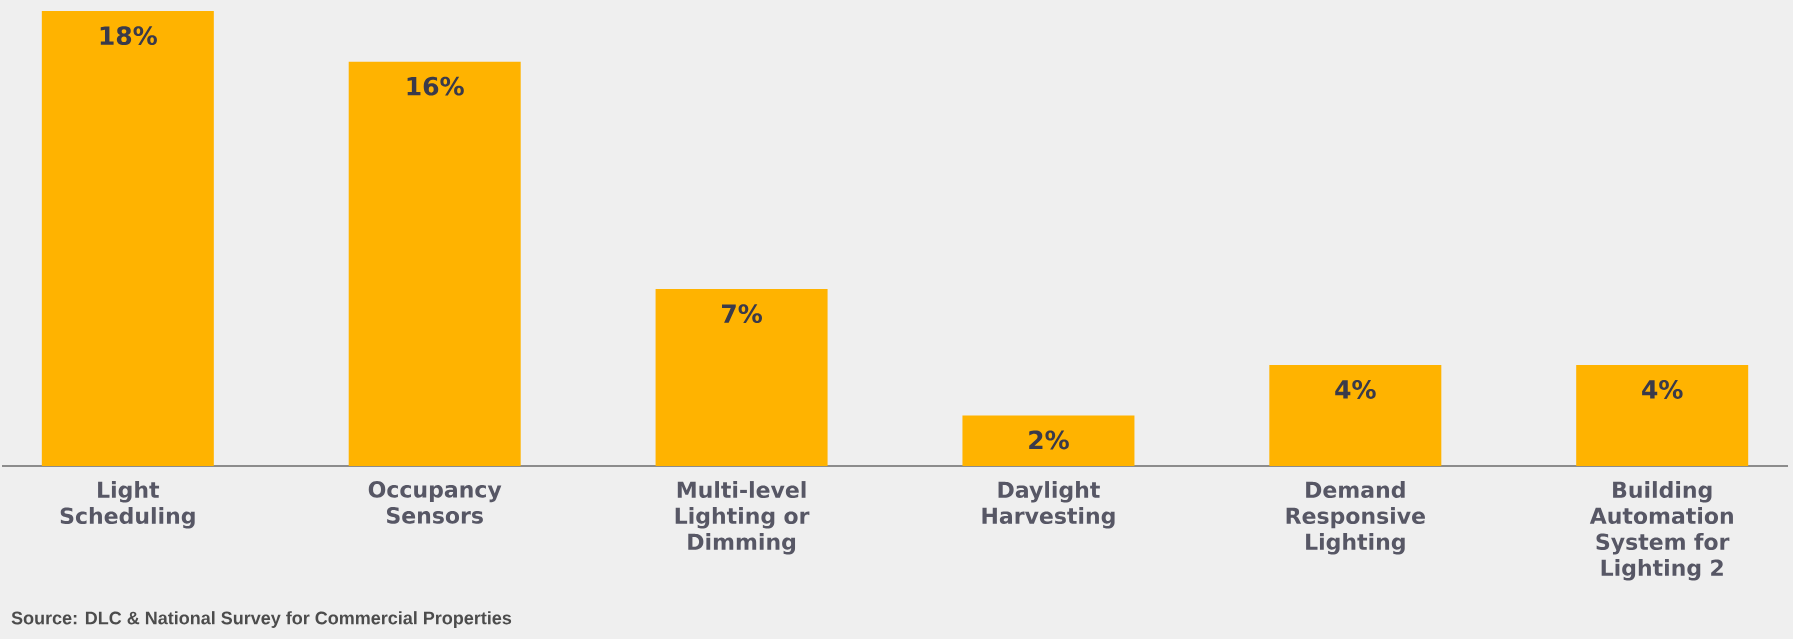 The image size is (1793, 639). Describe the element at coordinates (261, 619) in the screenshot. I see `source-note: Source: DLC & National Survey for Commercial Properties` at that location.